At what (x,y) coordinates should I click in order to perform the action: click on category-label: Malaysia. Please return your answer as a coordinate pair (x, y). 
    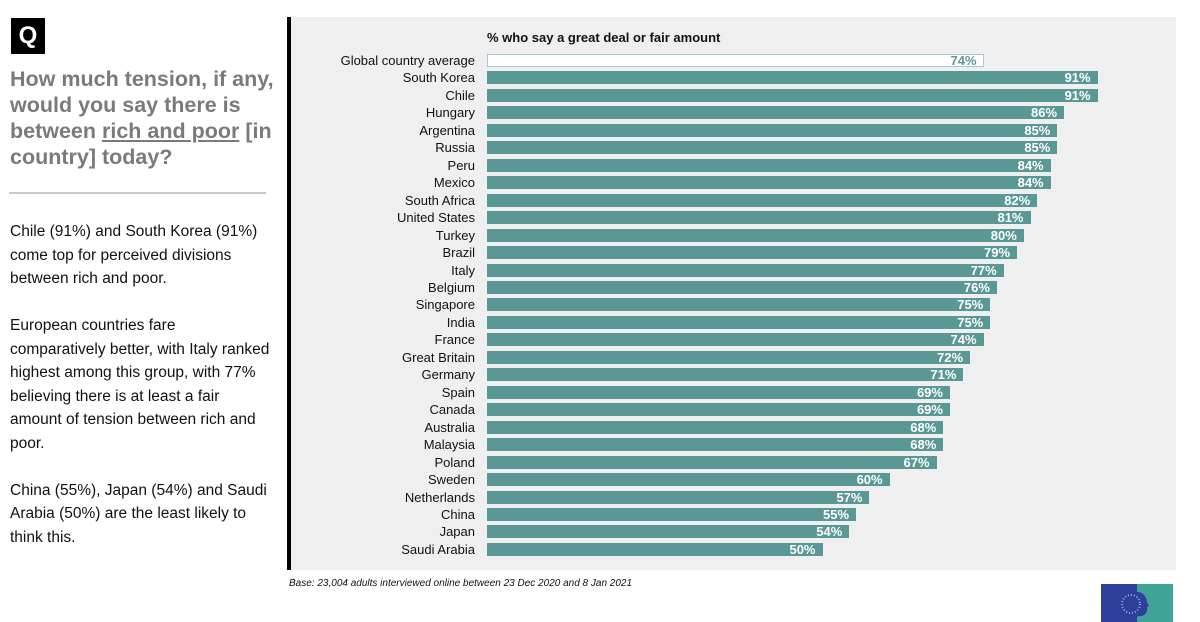
    Looking at the image, I should click on (449, 445).